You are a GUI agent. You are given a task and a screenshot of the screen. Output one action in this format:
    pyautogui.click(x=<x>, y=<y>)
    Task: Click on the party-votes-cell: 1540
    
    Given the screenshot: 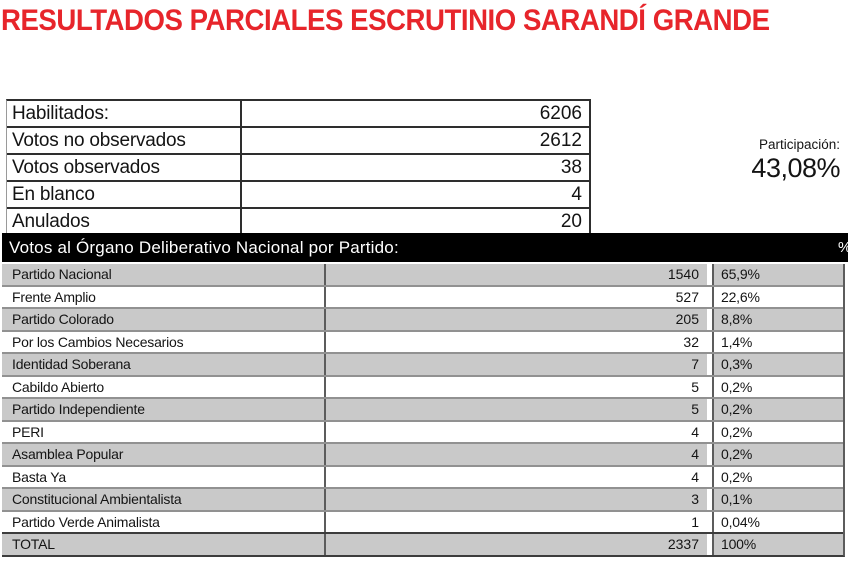 What is the action you would take?
    pyautogui.click(x=518, y=274)
    